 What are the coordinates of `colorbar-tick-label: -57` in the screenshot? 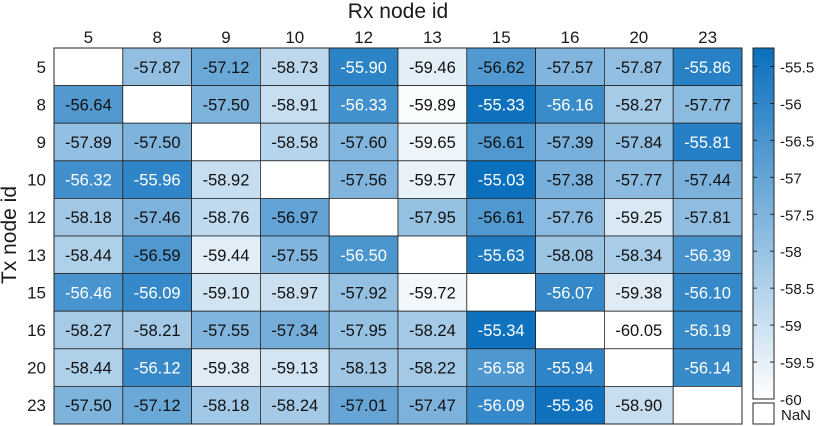 It's located at (791, 178).